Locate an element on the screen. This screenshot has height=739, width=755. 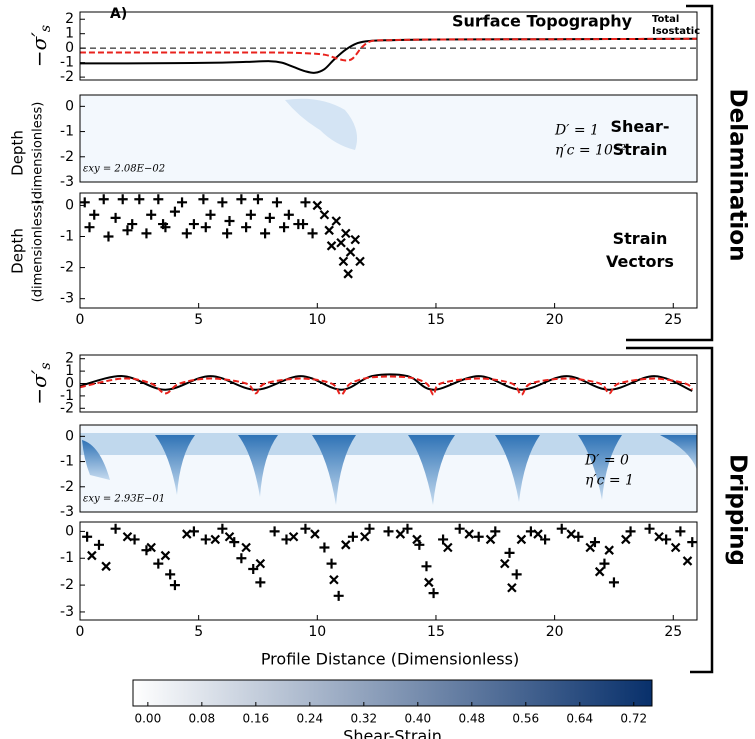
x-tick-label: 10 is located at coordinates (317, 632).